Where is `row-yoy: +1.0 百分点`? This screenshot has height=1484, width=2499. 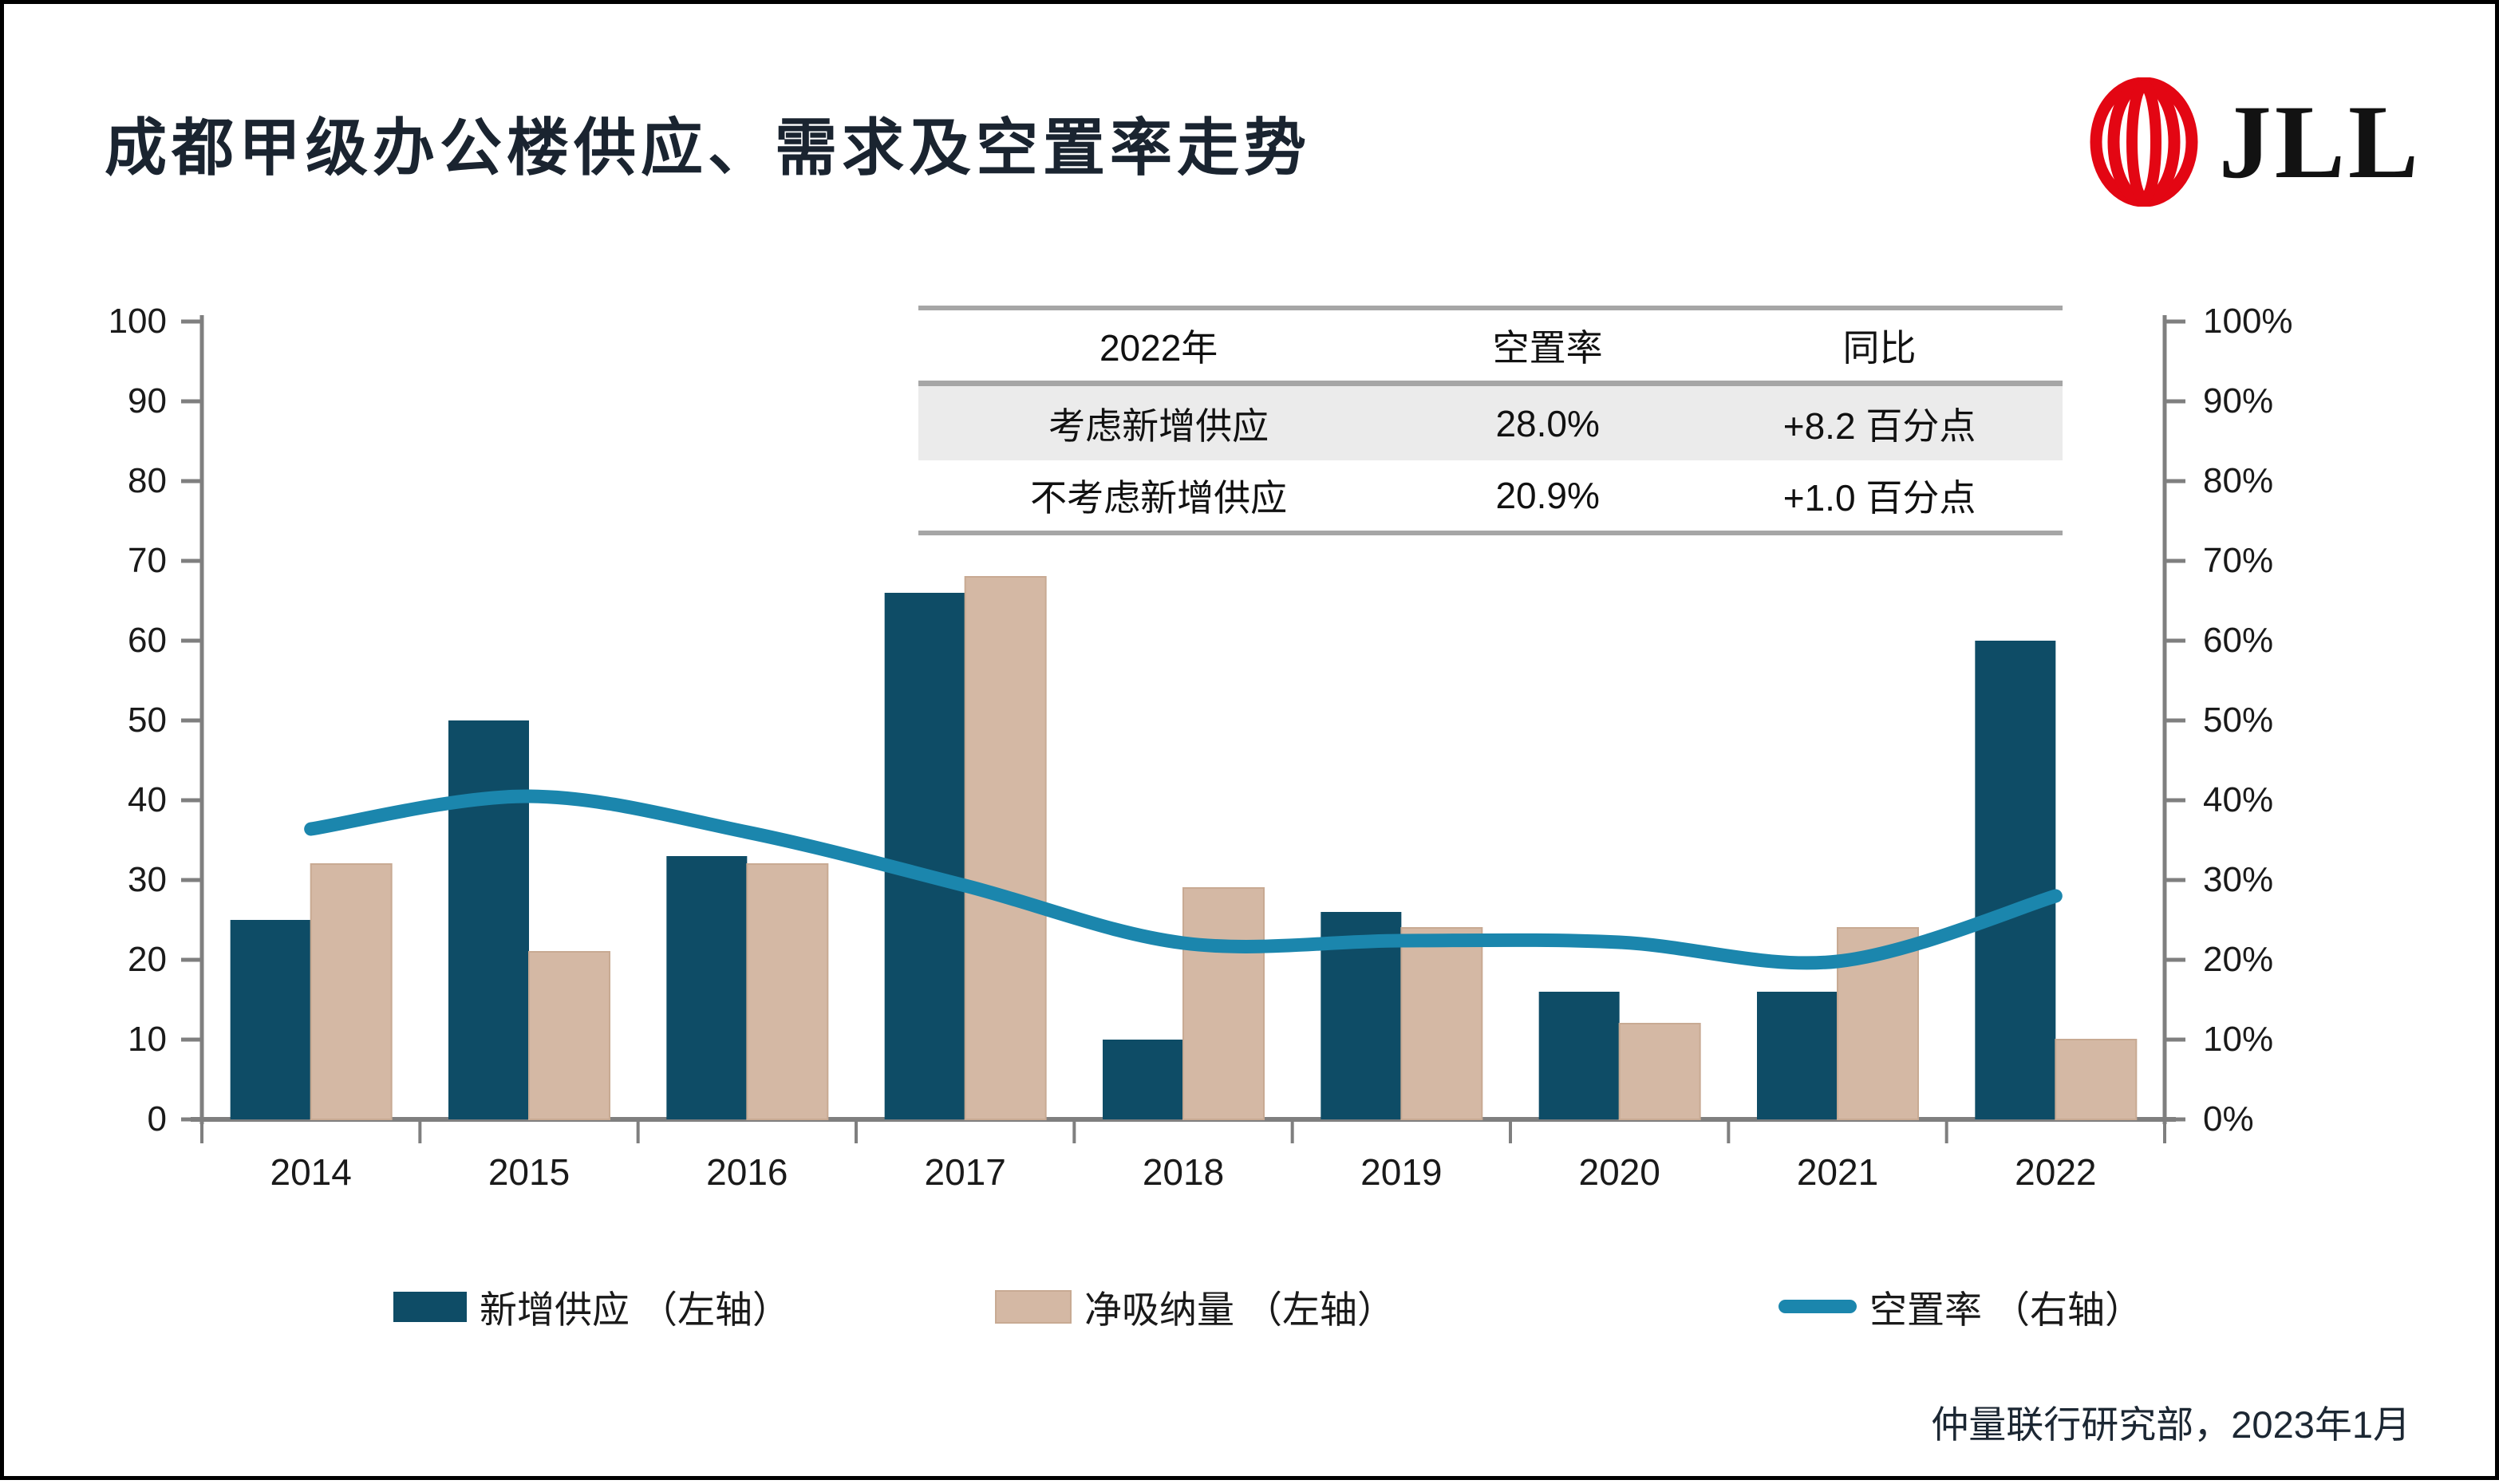
row-yoy: +1.0 百分点 is located at coordinates (1879, 498).